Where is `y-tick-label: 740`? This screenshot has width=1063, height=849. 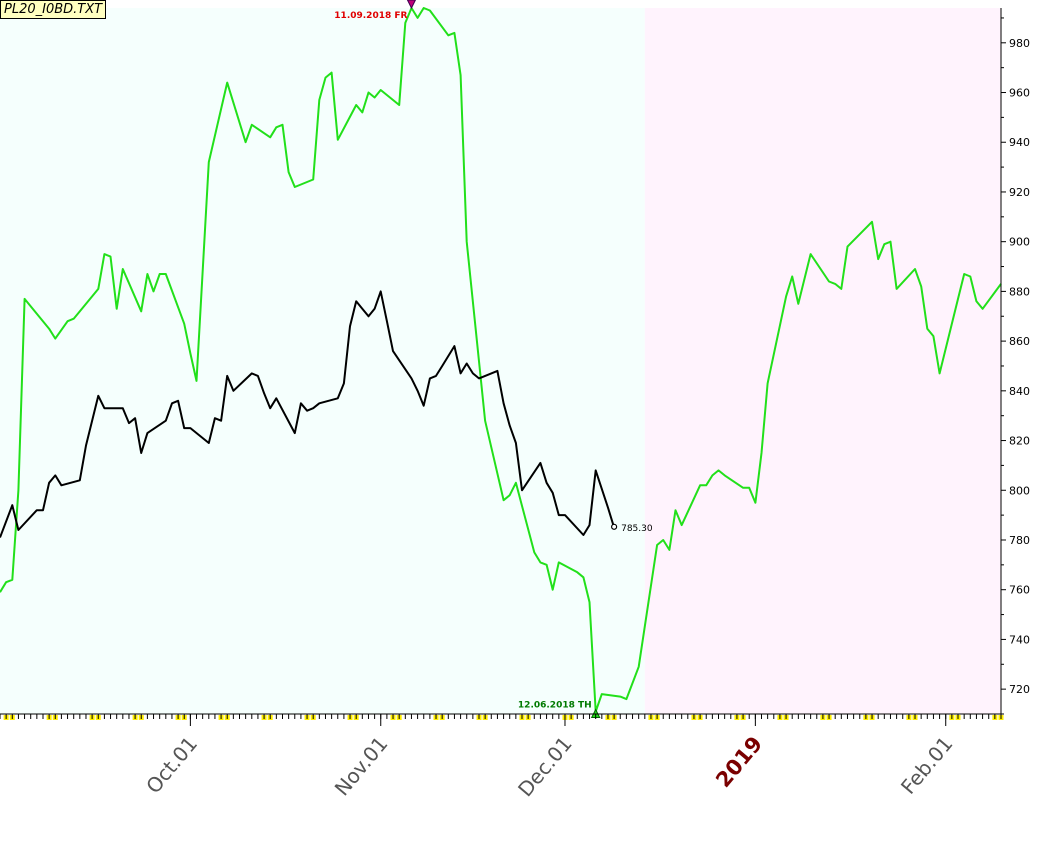
y-tick-label: 740 is located at coordinates (1019, 639).